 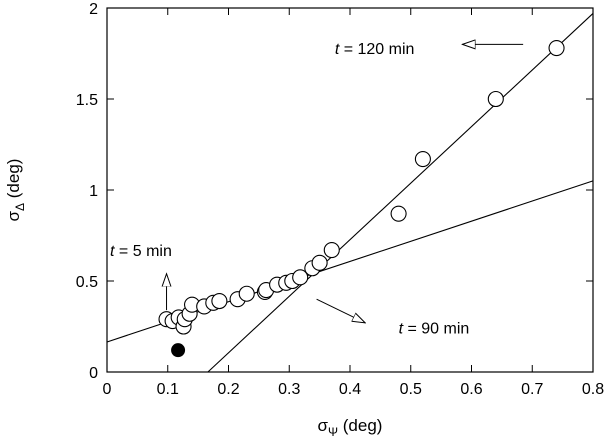 What do you see at coordinates (593, 389) in the screenshot?
I see `x-tick-label: 0.8` at bounding box center [593, 389].